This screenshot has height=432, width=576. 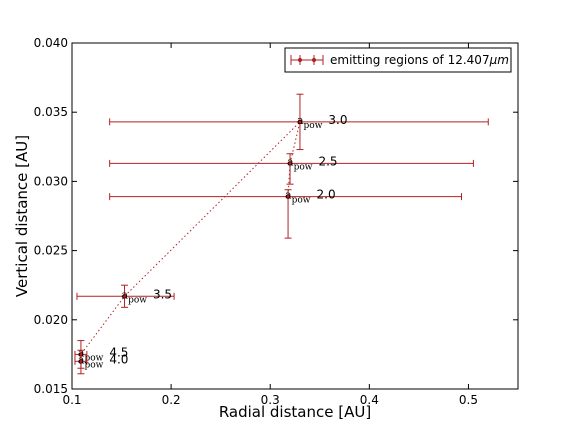 What do you see at coordinates (499, 60) in the screenshot?
I see `legend-label-unit: μm` at bounding box center [499, 60].